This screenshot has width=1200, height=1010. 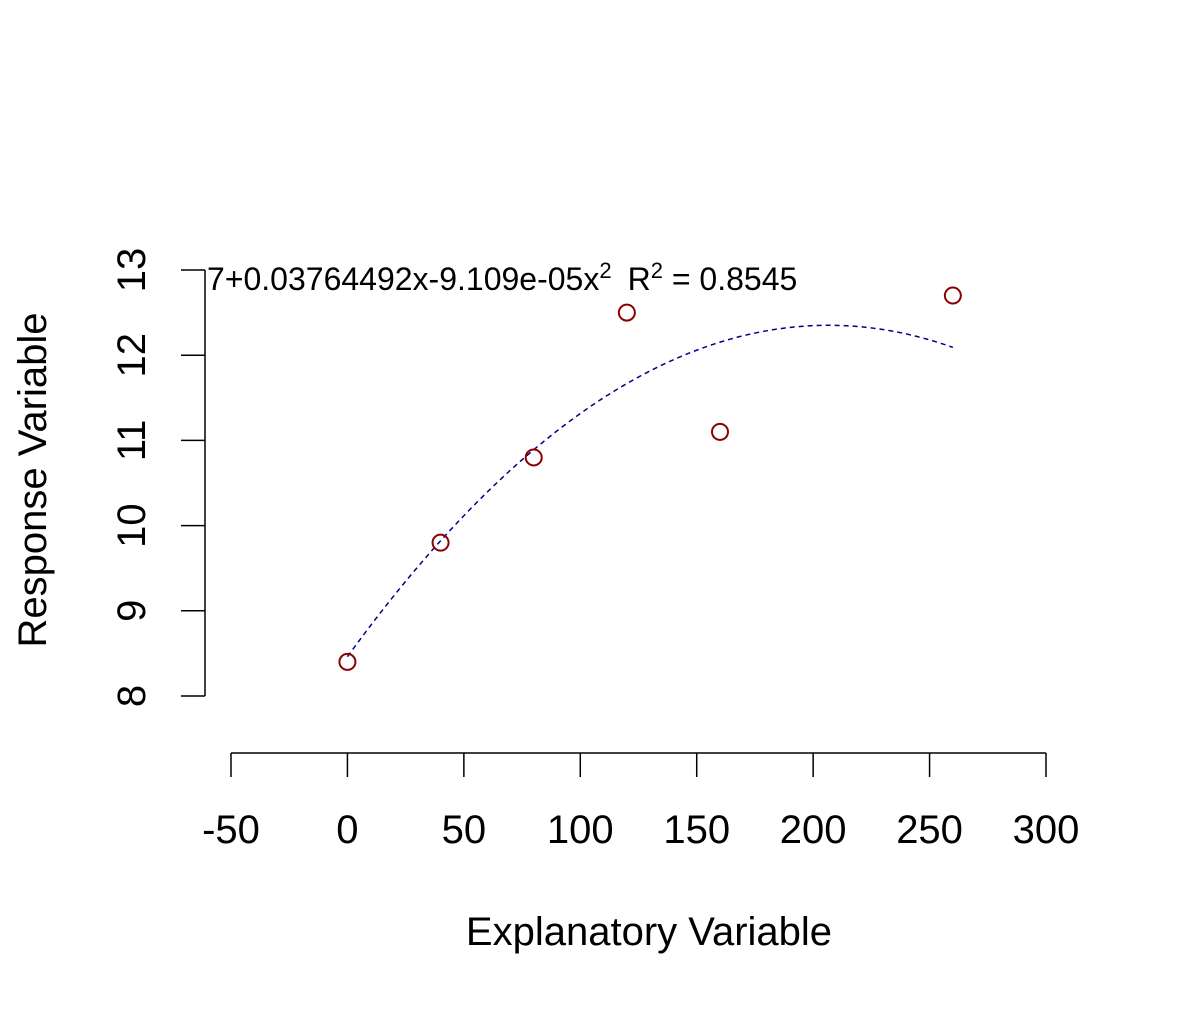 I want to click on annotation-r2-label: R, so click(x=639, y=279).